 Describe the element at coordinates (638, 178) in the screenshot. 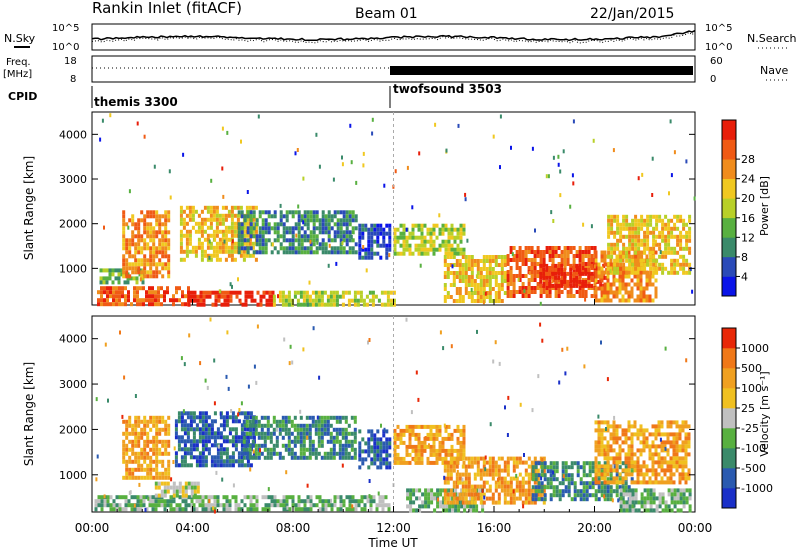

I see `power-echo` at that location.